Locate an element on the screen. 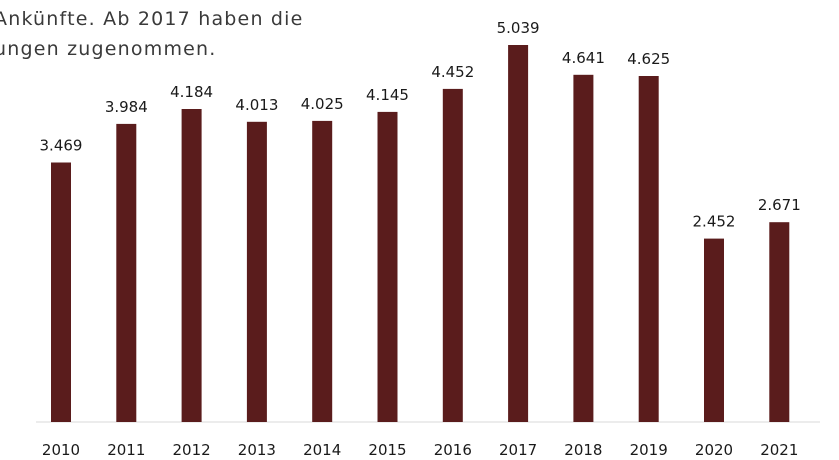  bar-2018 is located at coordinates (583, 248).